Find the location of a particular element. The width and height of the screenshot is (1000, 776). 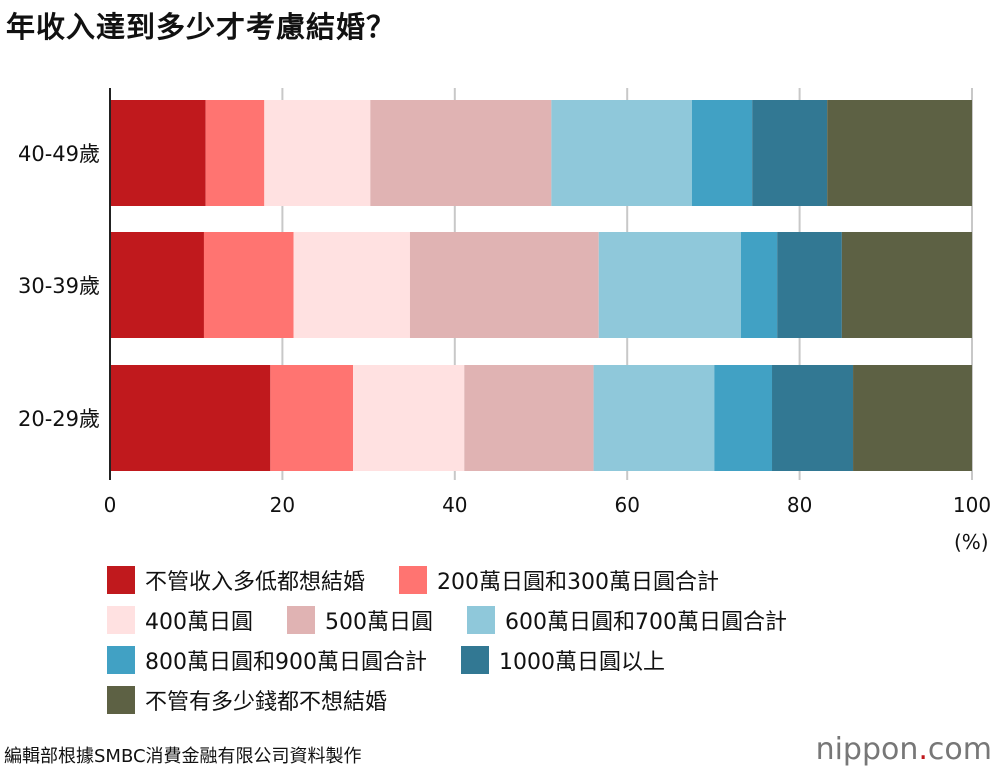

x-axis-unit-label: (%) is located at coordinates (971, 542).